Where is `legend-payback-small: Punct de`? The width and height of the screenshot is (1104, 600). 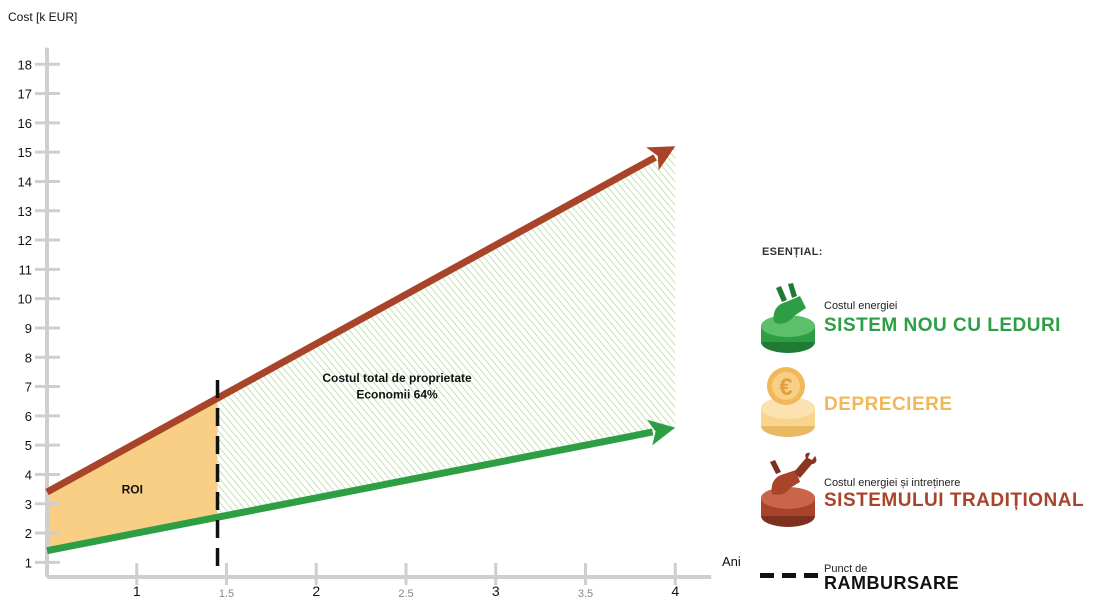
legend-payback-small: Punct de is located at coordinates (846, 569).